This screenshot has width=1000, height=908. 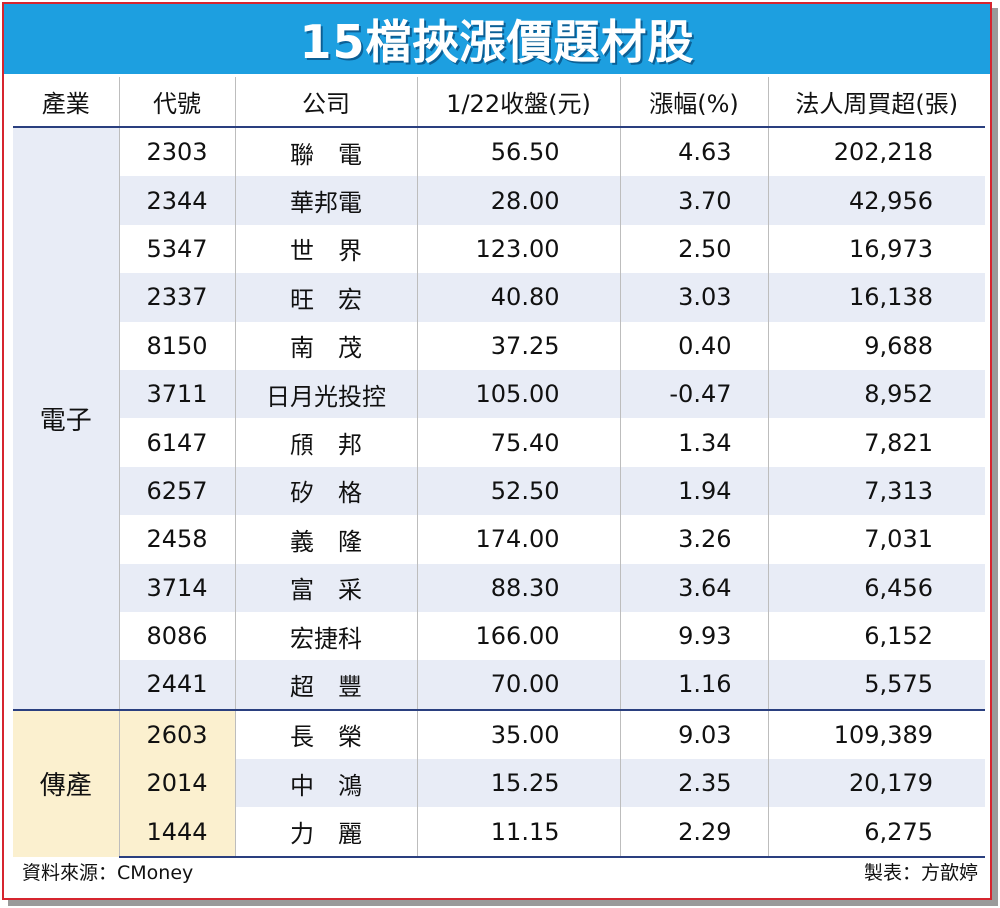 What do you see at coordinates (693, 685) in the screenshot?
I see `change-pct: 1.16` at bounding box center [693, 685].